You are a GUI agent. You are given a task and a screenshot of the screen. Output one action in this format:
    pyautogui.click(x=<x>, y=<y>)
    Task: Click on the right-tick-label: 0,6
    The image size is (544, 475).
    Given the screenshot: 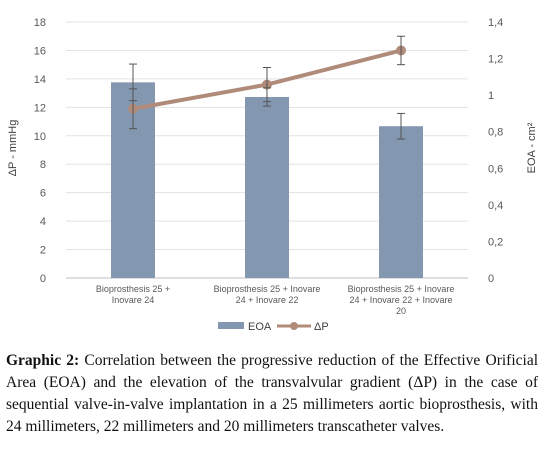 What is the action you would take?
    pyautogui.click(x=495, y=169)
    